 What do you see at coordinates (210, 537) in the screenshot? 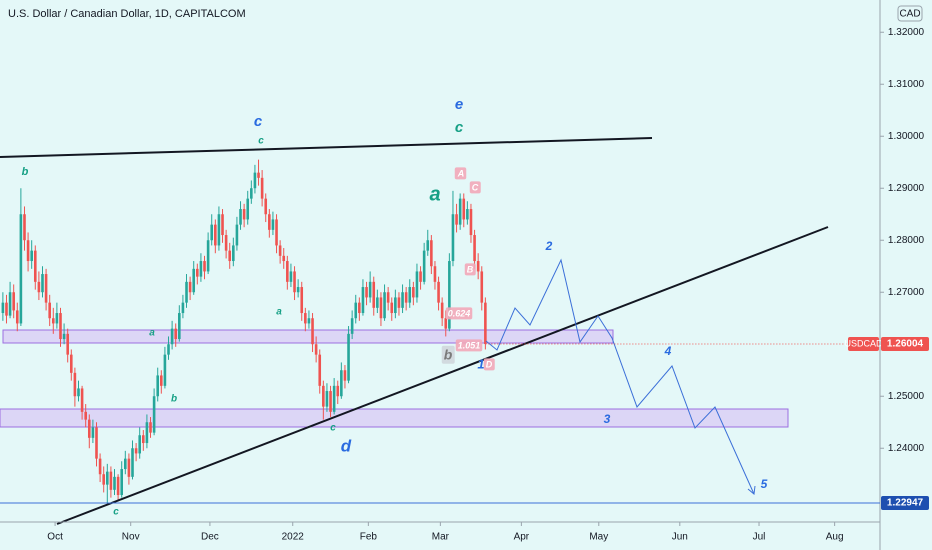
I see `x-tick-label: Dec` at bounding box center [210, 537].